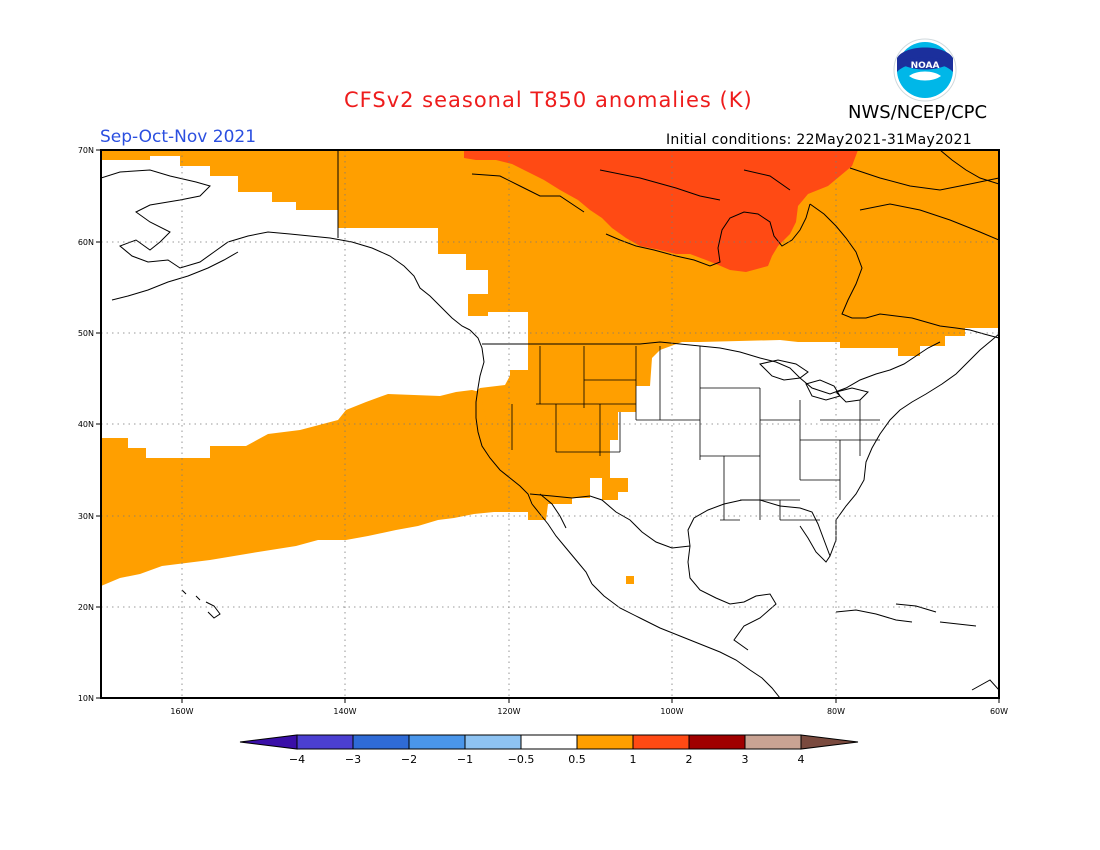 This screenshot has height=850, width=1100. What do you see at coordinates (999, 711) in the screenshot?
I see `lon-label-60w: 60W` at bounding box center [999, 711].